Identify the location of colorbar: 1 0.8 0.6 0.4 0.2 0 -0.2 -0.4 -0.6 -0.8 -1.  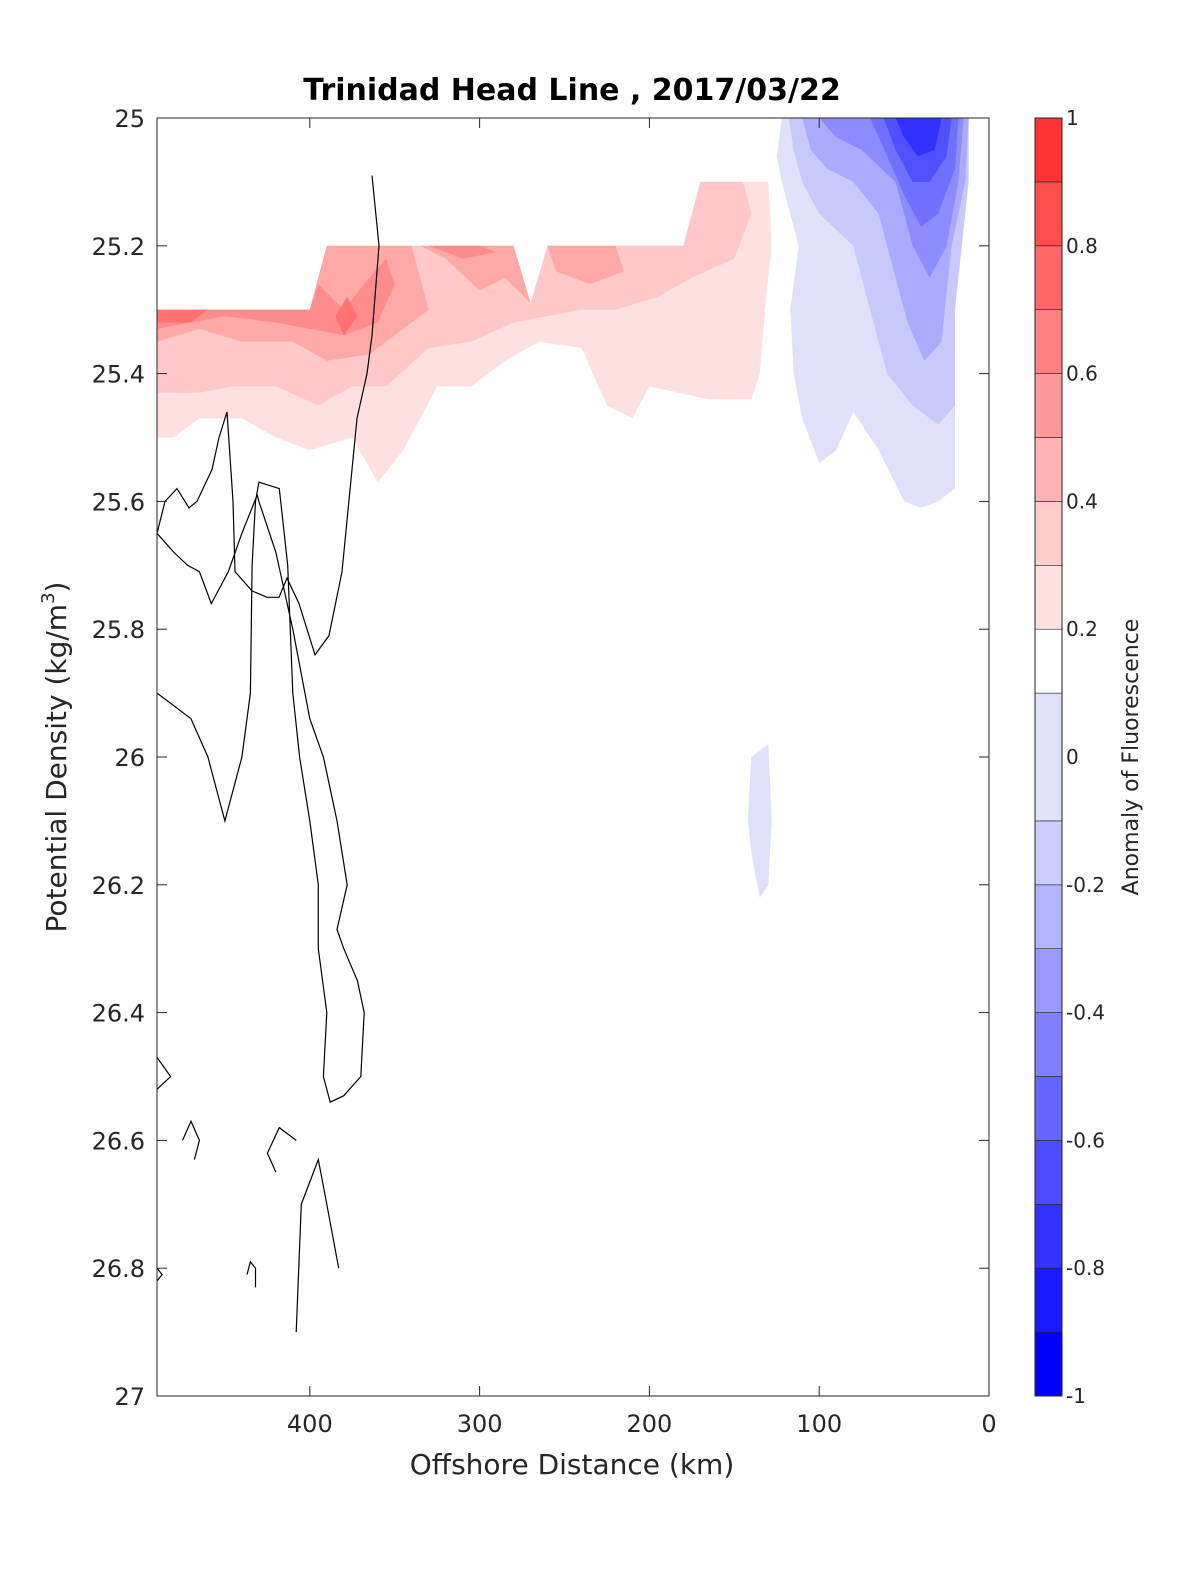
(1069, 757).